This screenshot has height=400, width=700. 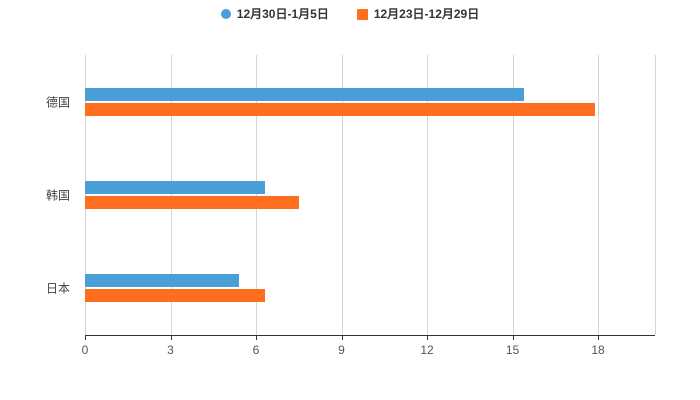 What do you see at coordinates (426, 14) in the screenshot?
I see `legend-label-series-1: 12月23日-12月29日` at bounding box center [426, 14].